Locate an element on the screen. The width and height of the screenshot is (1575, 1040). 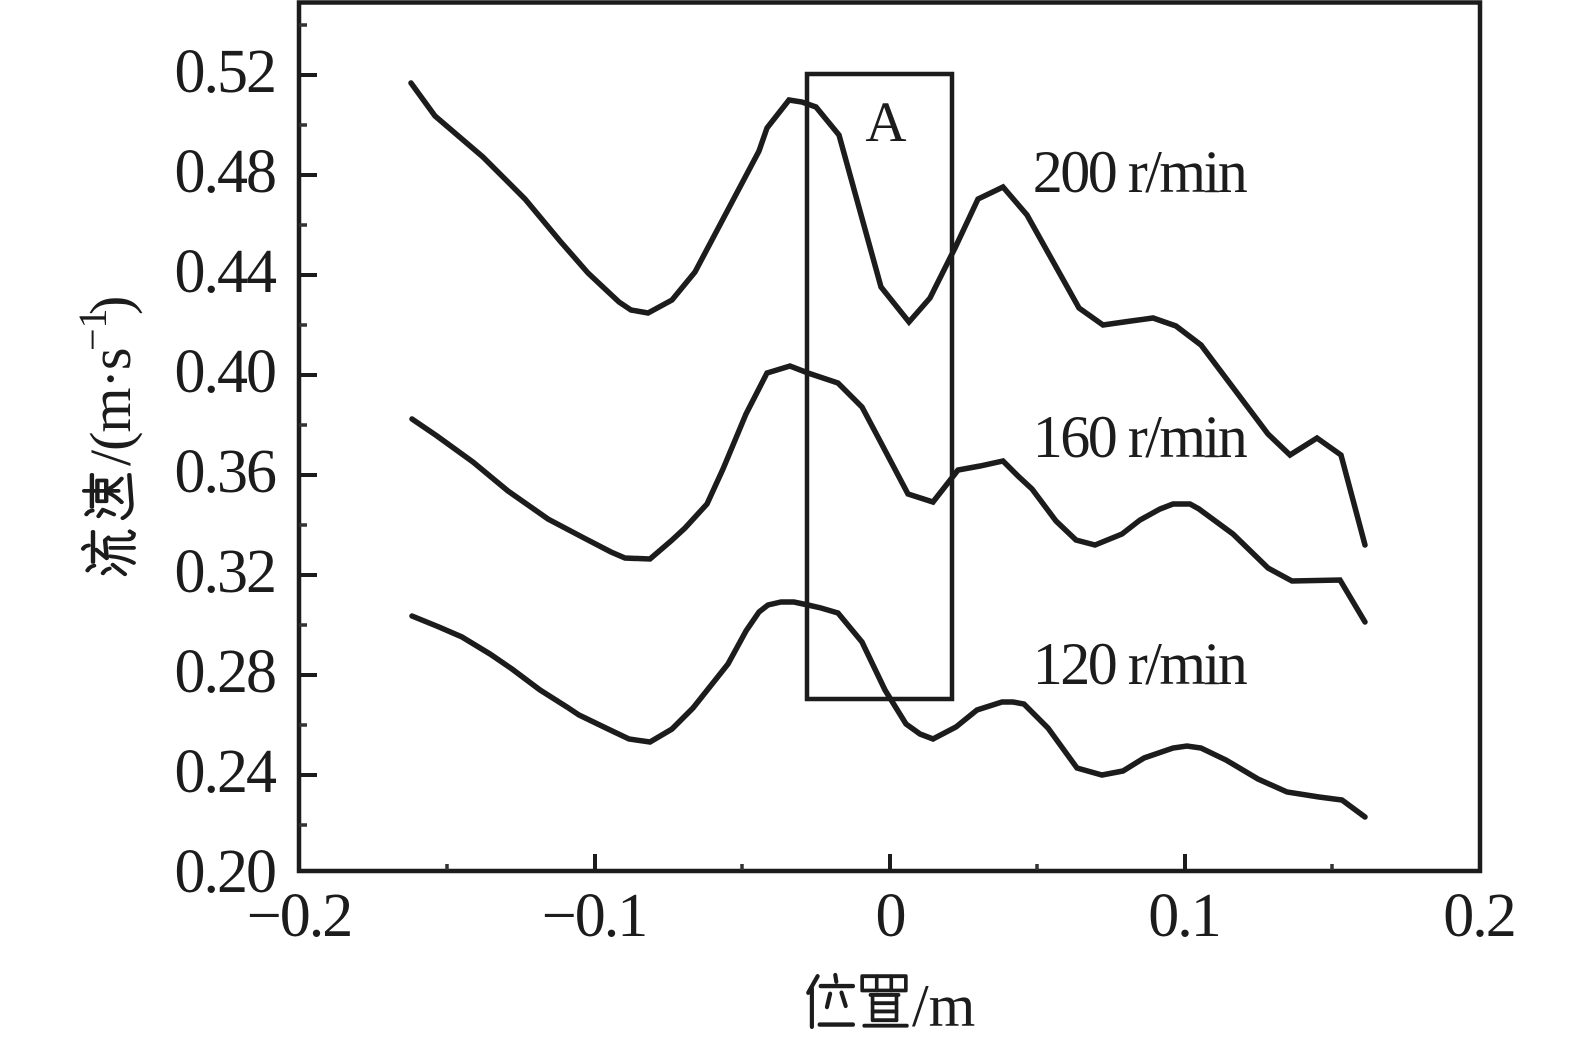
svg-text: 0.44 is located at coordinates (226, 272).